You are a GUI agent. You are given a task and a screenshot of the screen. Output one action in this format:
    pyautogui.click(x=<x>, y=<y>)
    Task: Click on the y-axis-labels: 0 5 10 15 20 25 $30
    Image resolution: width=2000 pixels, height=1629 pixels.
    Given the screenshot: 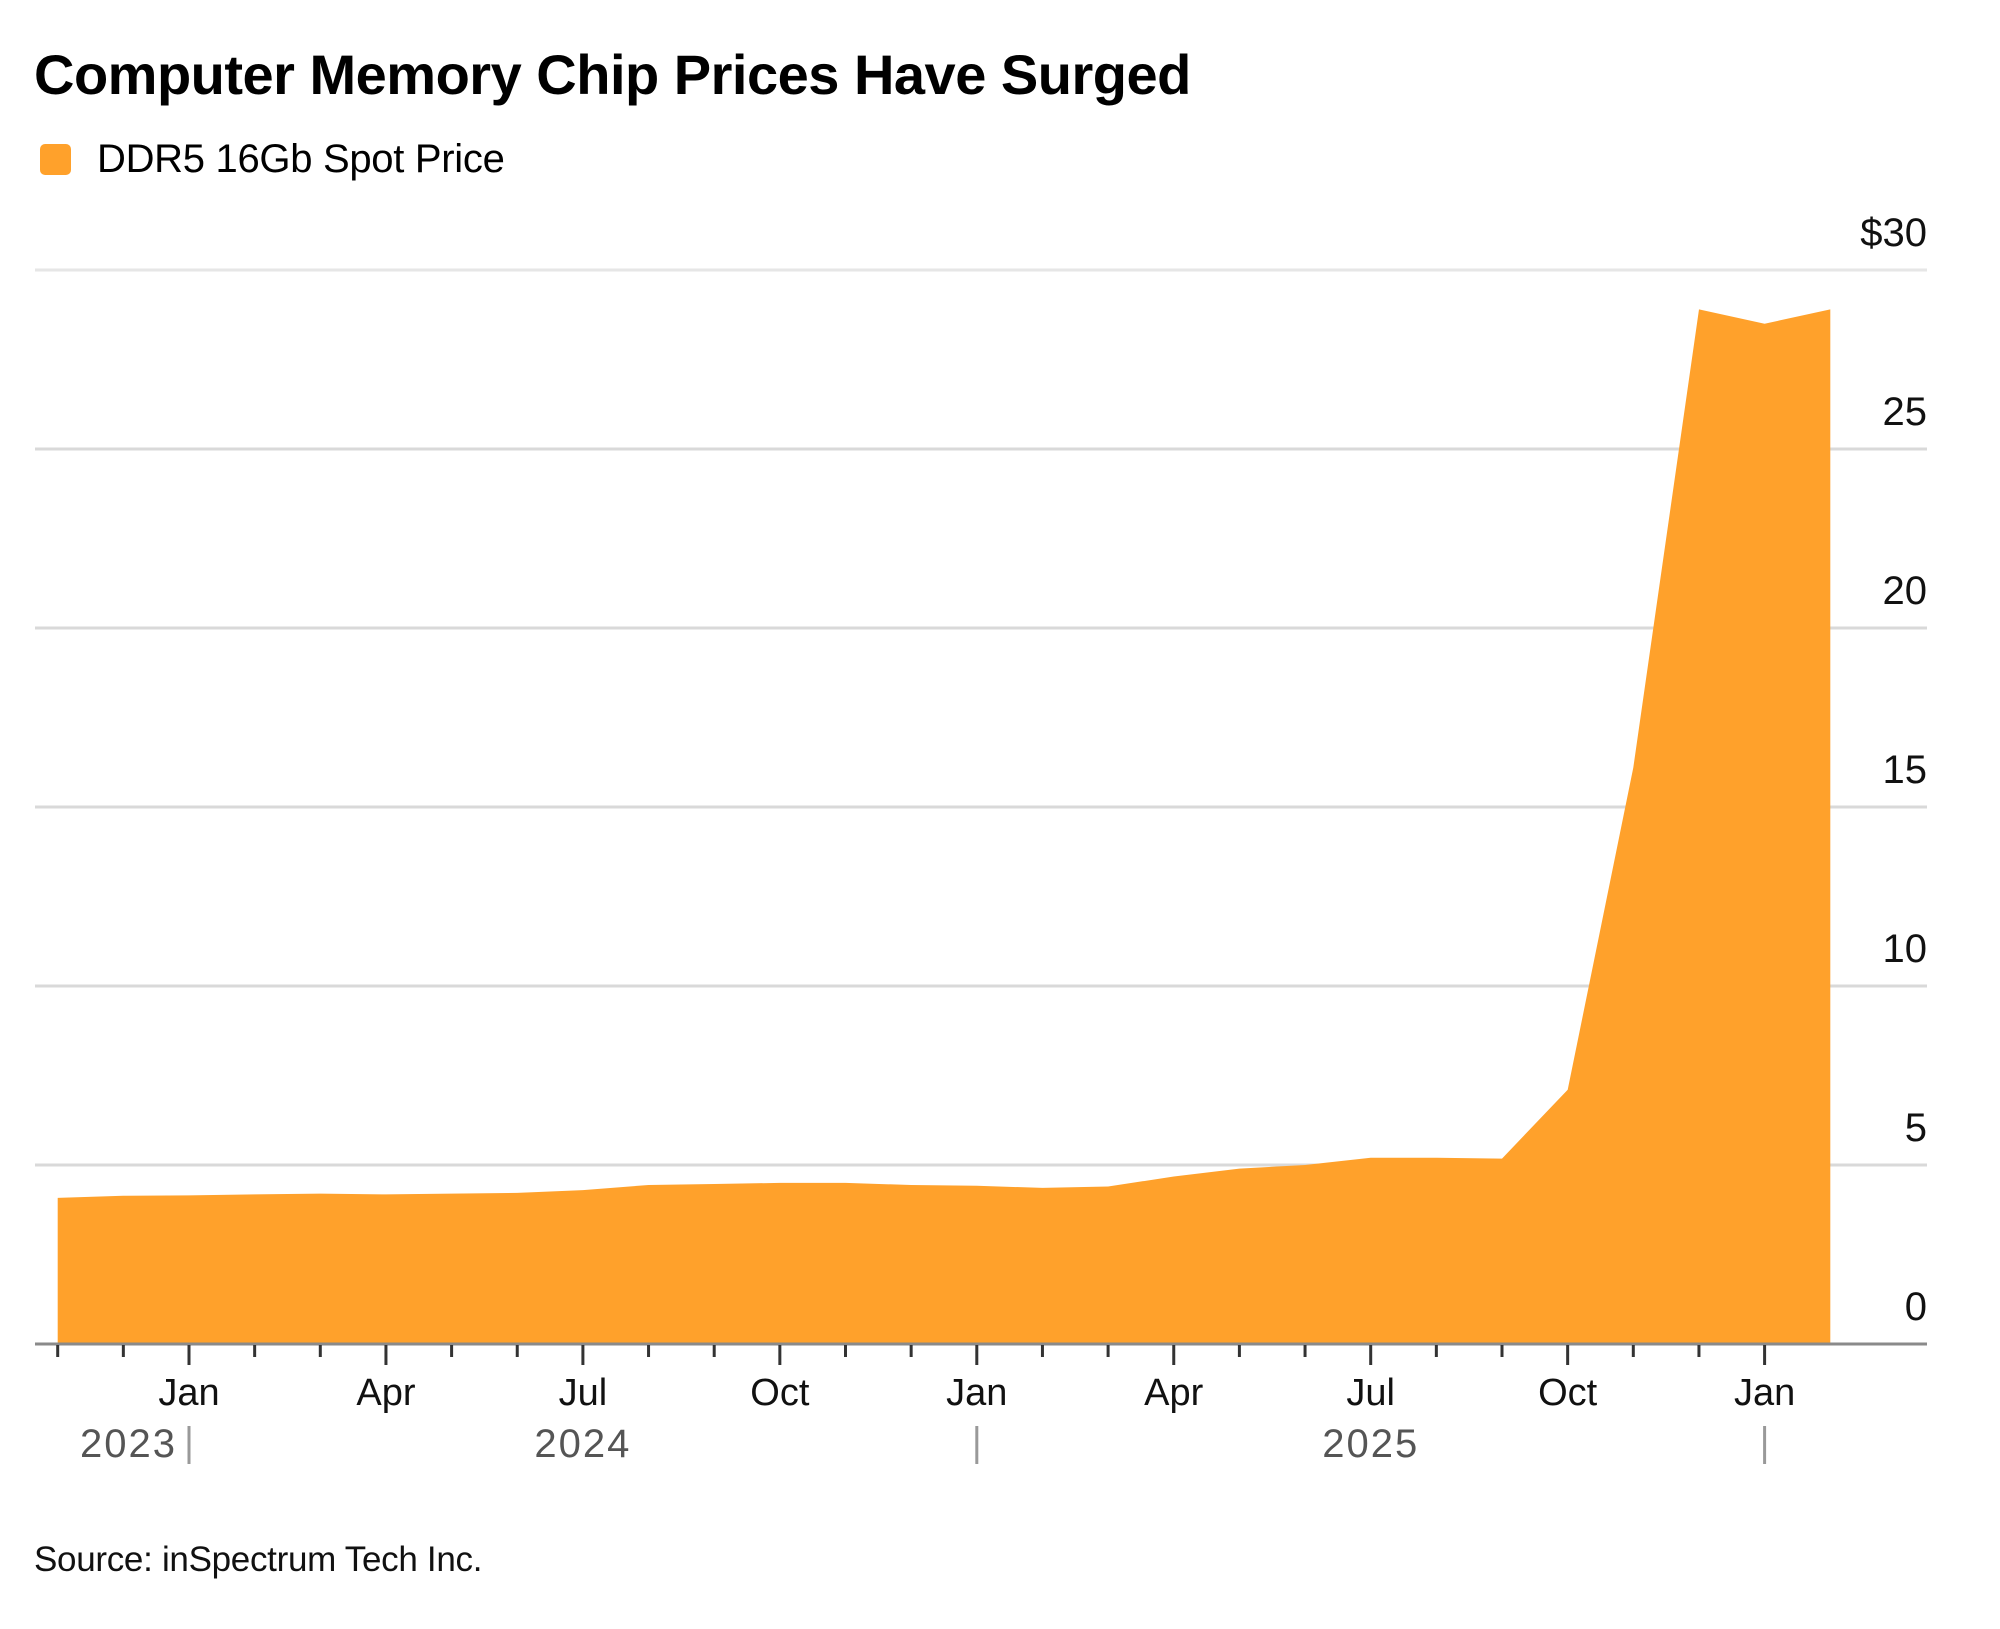 What is the action you would take?
    pyautogui.click(x=1893, y=770)
    